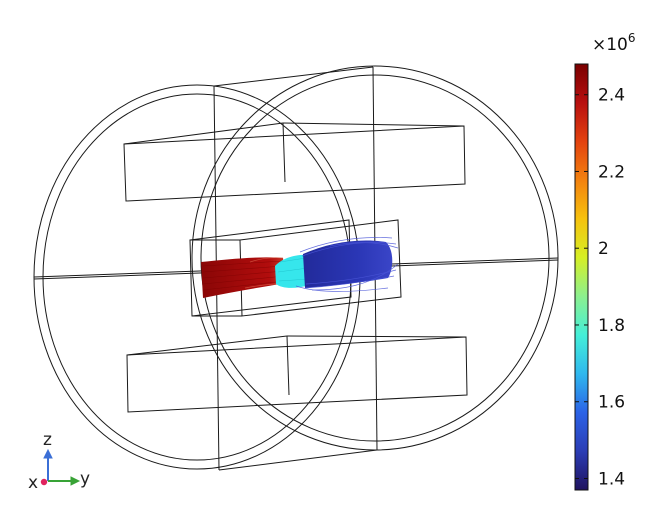 This screenshot has height=530, width=666. What do you see at coordinates (348, 264) in the screenshot?
I see `streamline-bundle-low` at bounding box center [348, 264].